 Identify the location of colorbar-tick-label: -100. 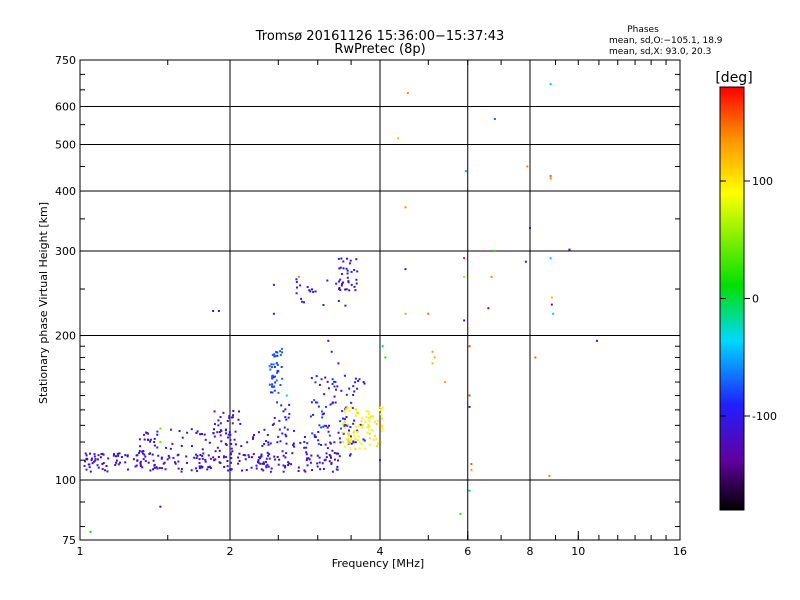
(764, 416).